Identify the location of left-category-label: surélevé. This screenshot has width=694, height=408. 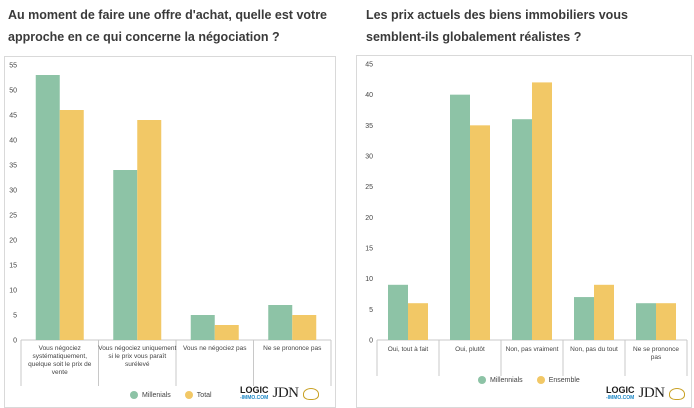
(137, 364).